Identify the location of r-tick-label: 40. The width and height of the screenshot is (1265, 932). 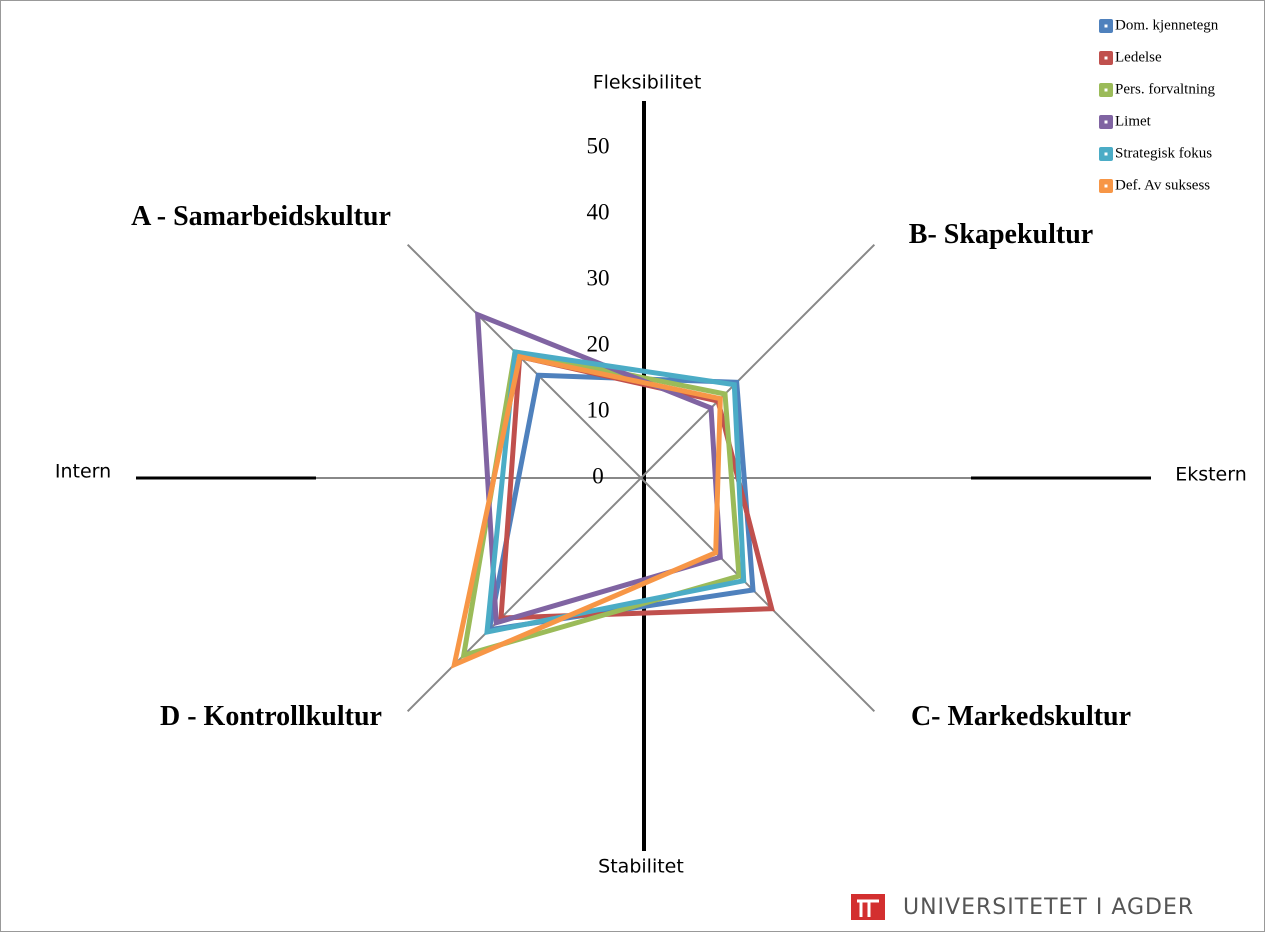
(598, 211).